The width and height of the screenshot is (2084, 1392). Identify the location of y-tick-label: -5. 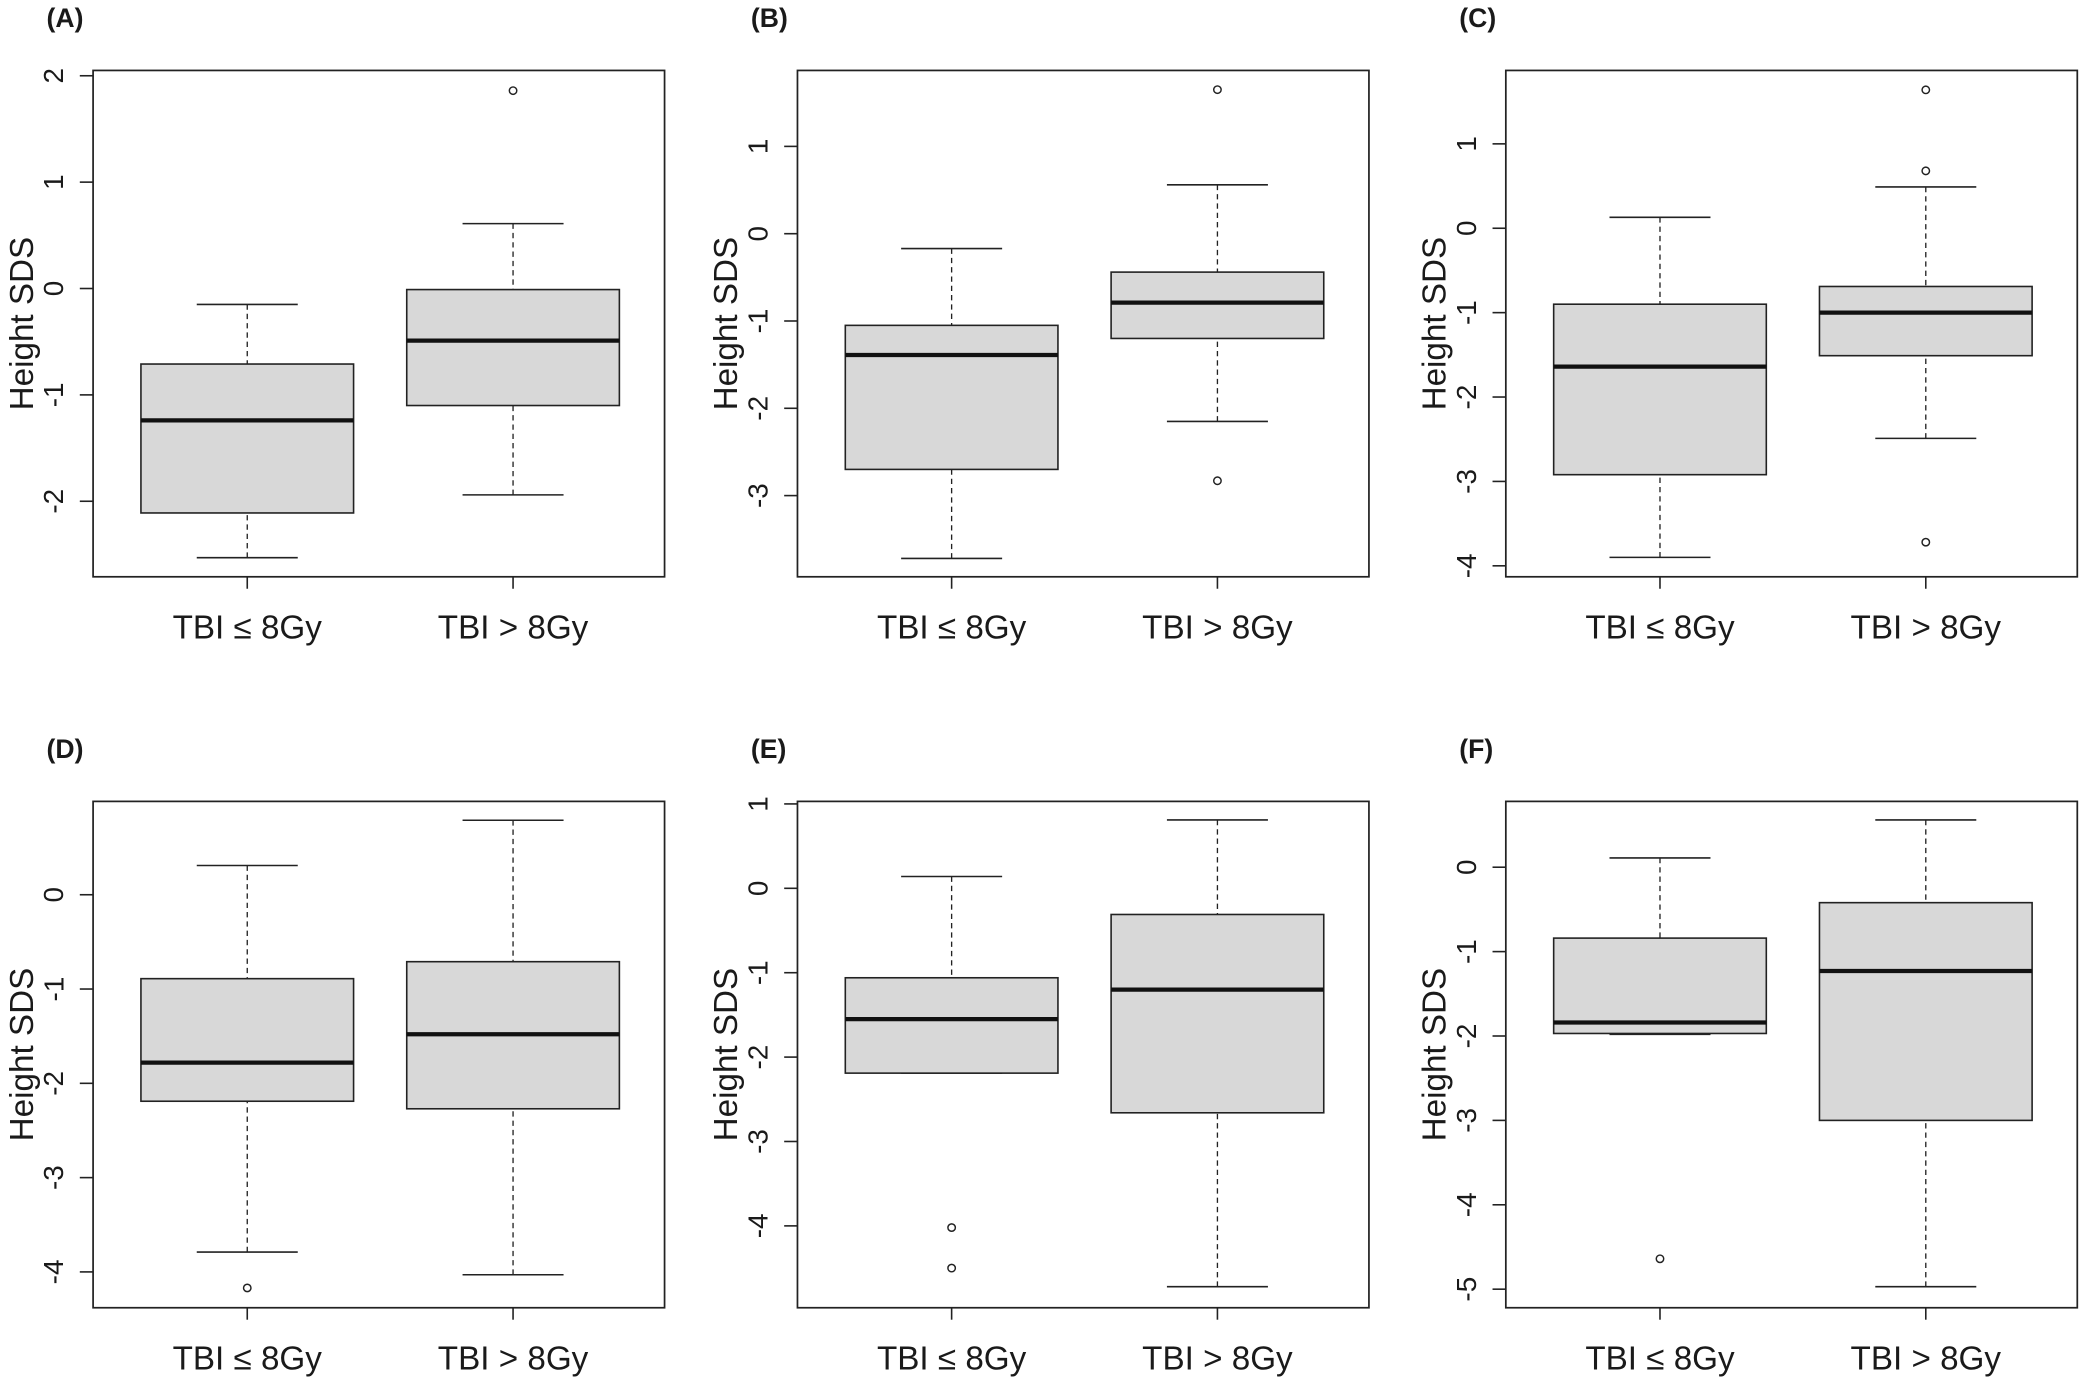
(1466, 1289).